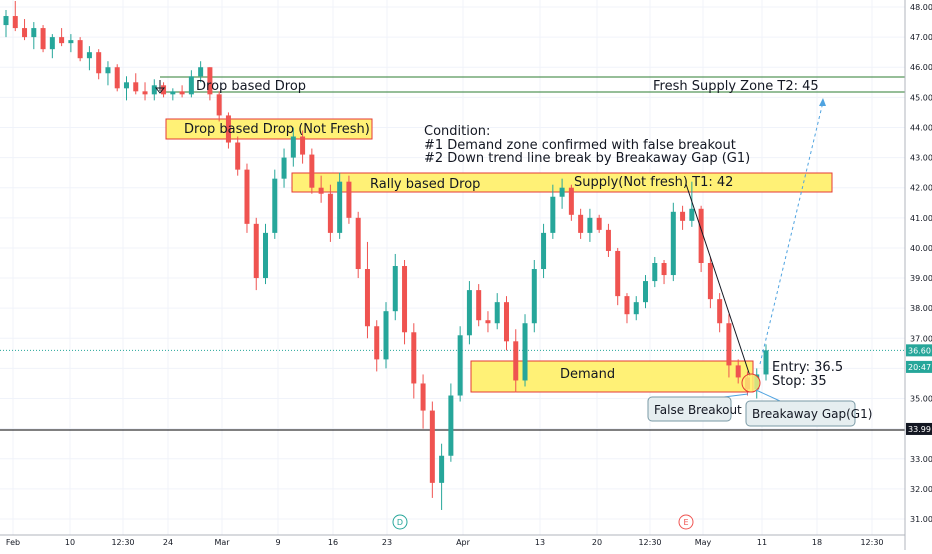  I want to click on y-tick-label: 40.00, so click(921, 248).